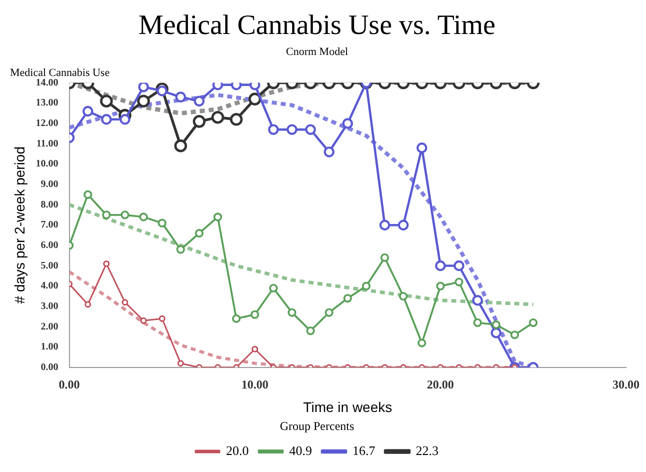 The height and width of the screenshot is (472, 646). I want to click on x-axis-title: Time in weeks, so click(347, 407).